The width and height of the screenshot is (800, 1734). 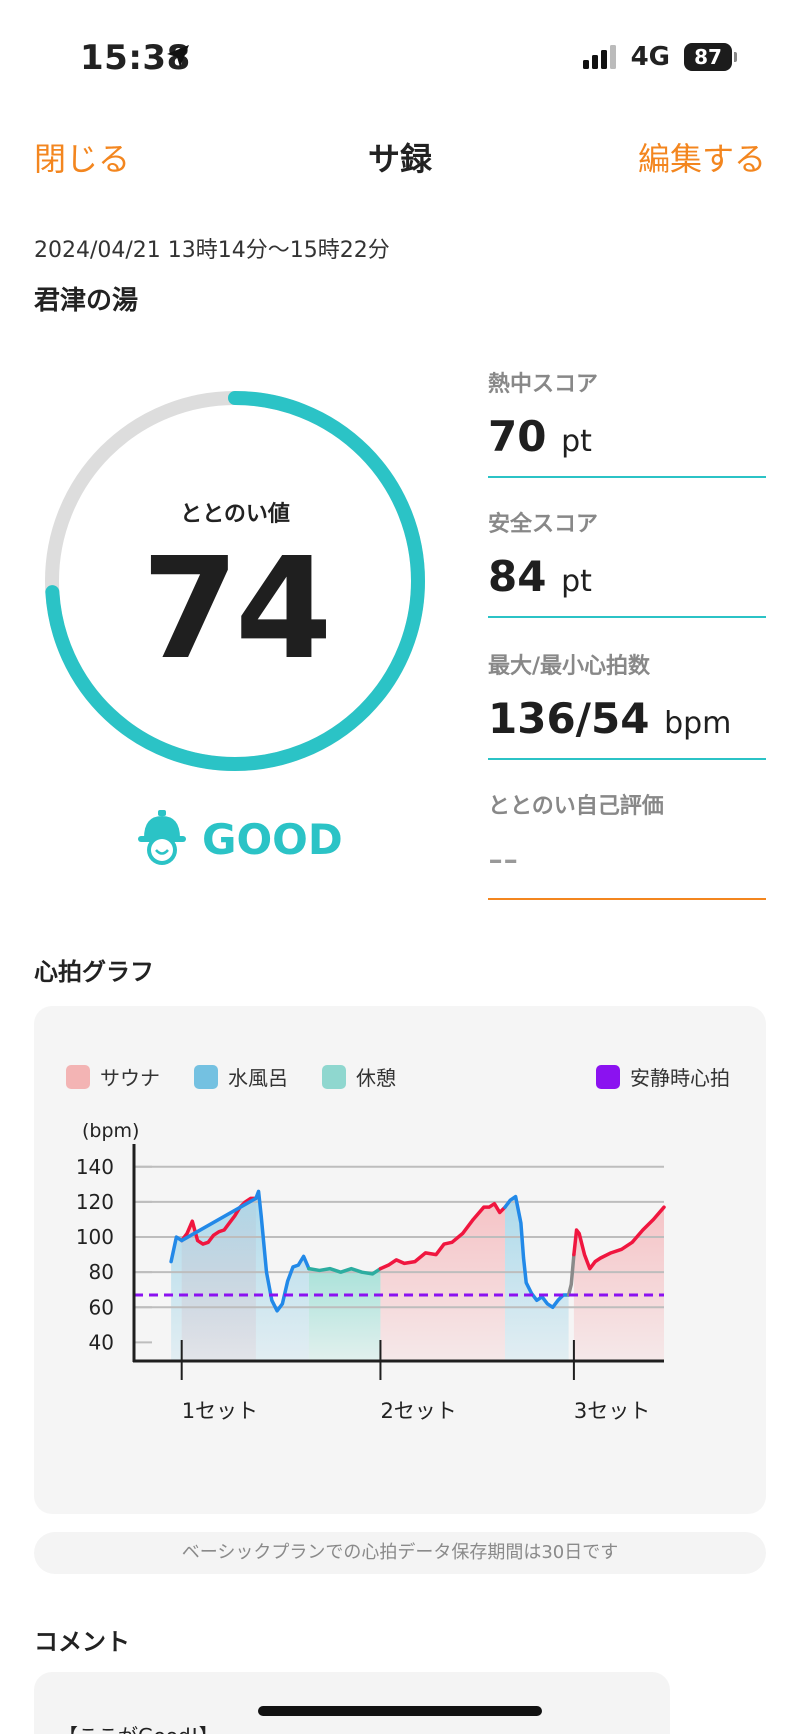 What do you see at coordinates (650, 57) in the screenshot?
I see `network-type: 4G` at bounding box center [650, 57].